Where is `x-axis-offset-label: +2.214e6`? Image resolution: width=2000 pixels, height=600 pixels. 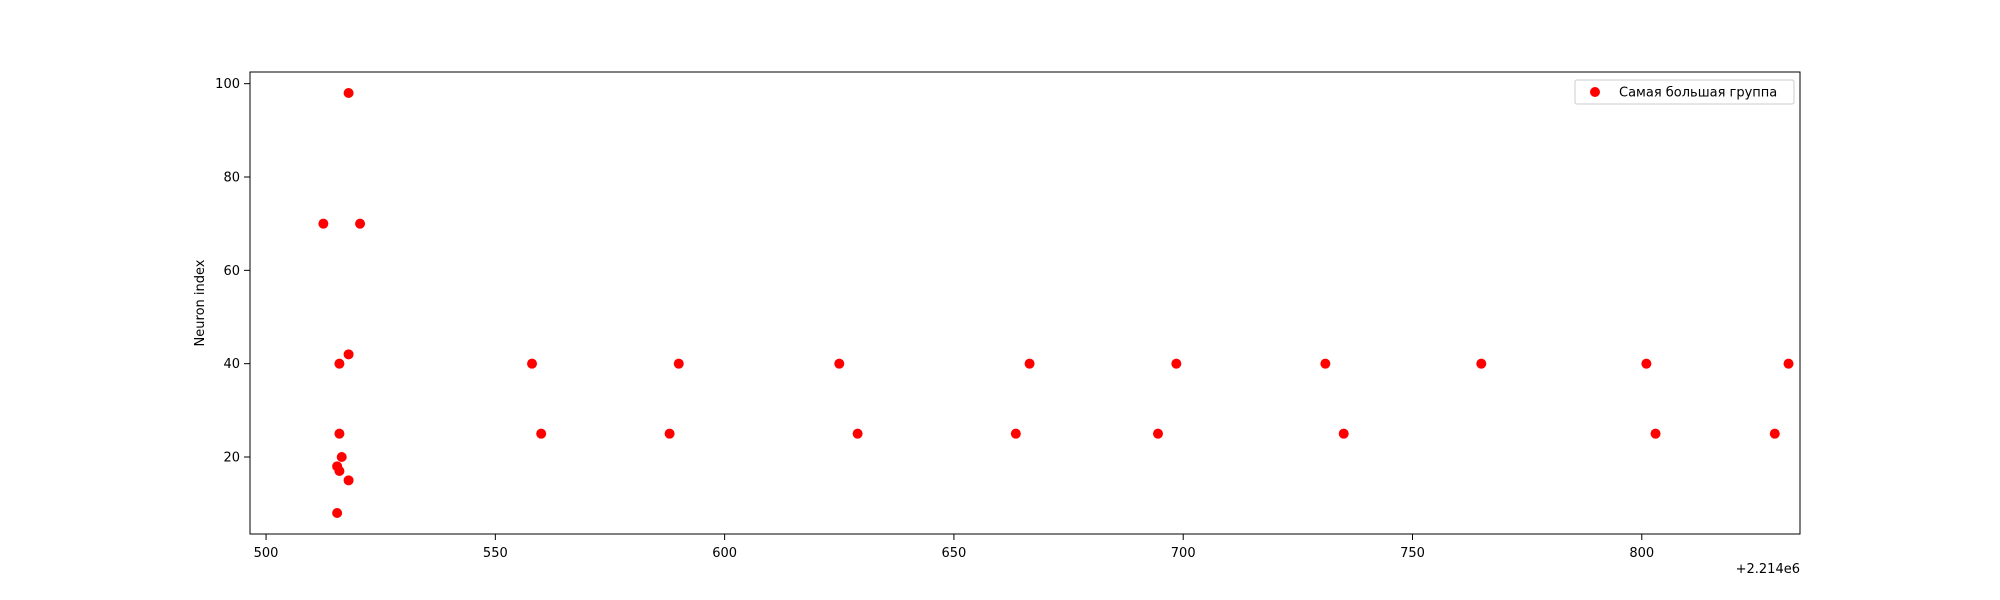 x-axis-offset-label: +2.214e6 is located at coordinates (1768, 569).